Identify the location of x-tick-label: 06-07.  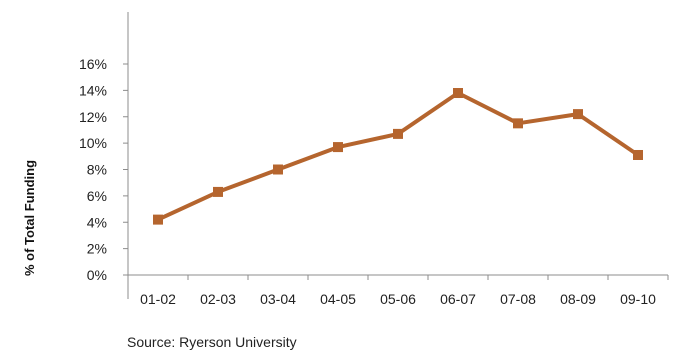
(458, 299).